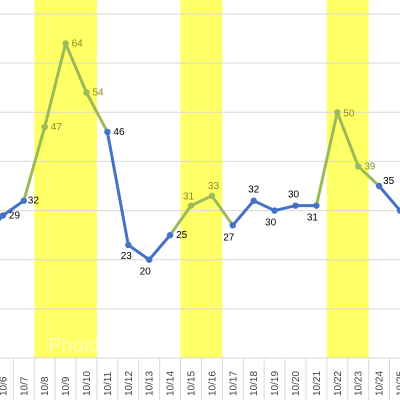 This screenshot has width=400, height=400. Describe the element at coordinates (119, 132) in the screenshot. I see `data-label: 46` at that location.